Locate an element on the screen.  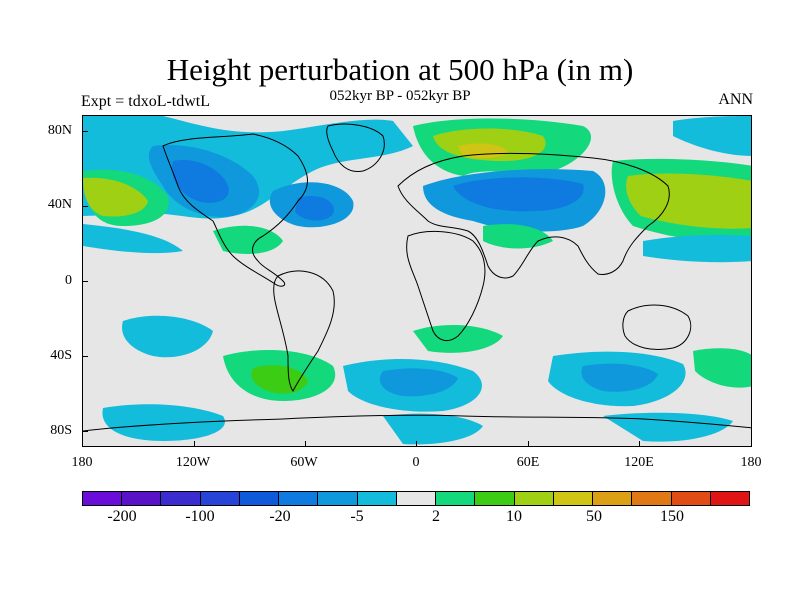
colorbar-label: 10 is located at coordinates (514, 516).